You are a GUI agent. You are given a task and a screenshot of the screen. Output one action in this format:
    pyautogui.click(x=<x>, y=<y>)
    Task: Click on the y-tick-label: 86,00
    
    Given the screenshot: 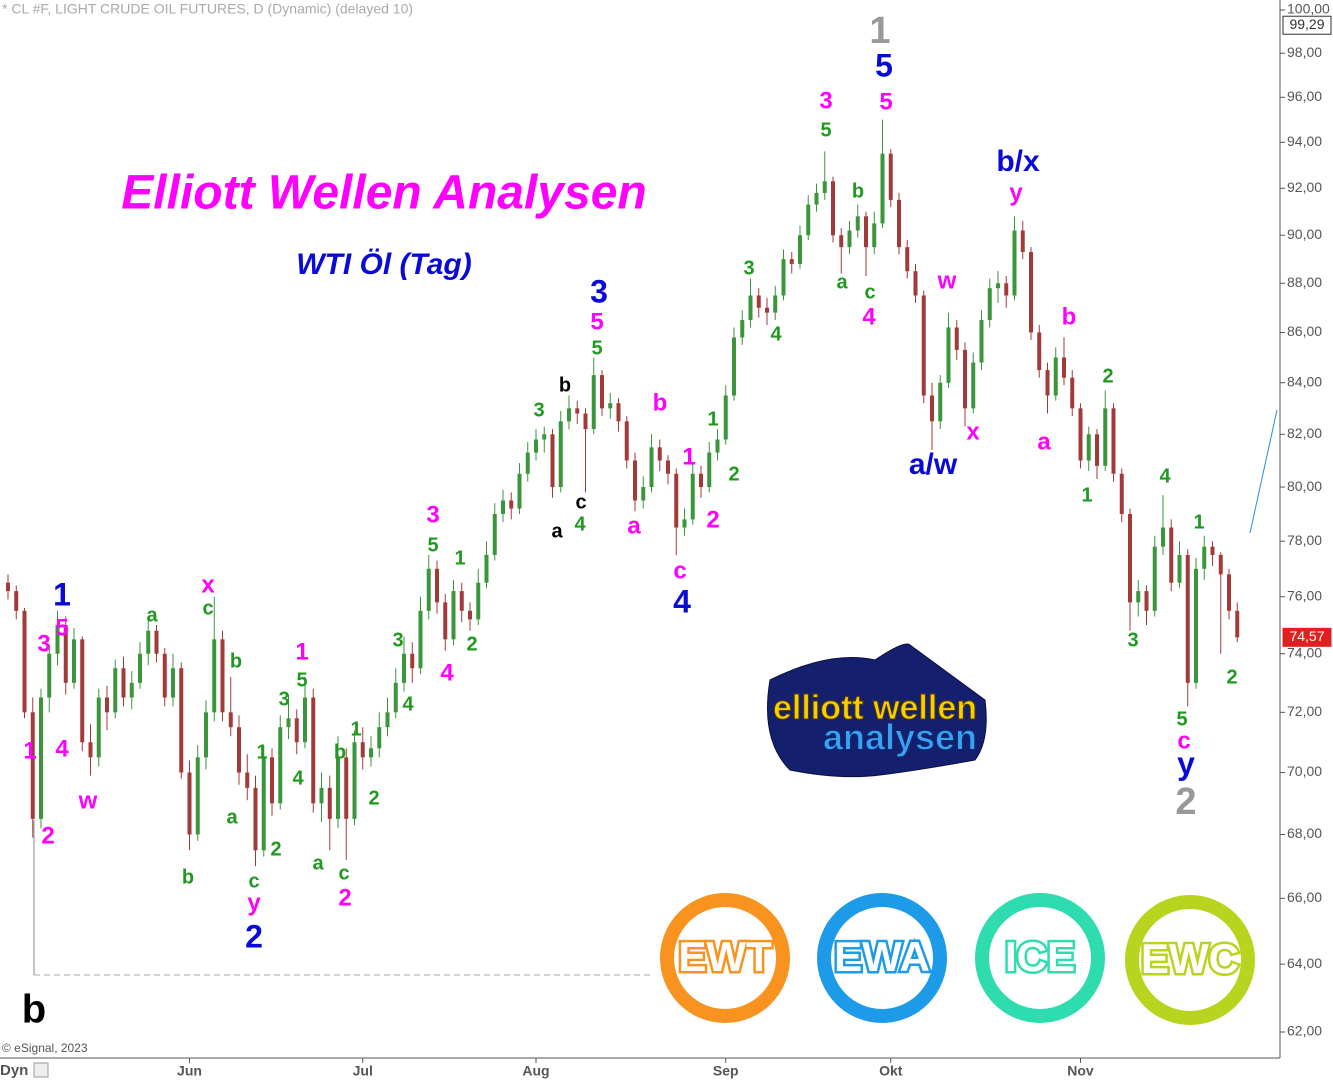 What is the action you would take?
    pyautogui.click(x=1304, y=331)
    